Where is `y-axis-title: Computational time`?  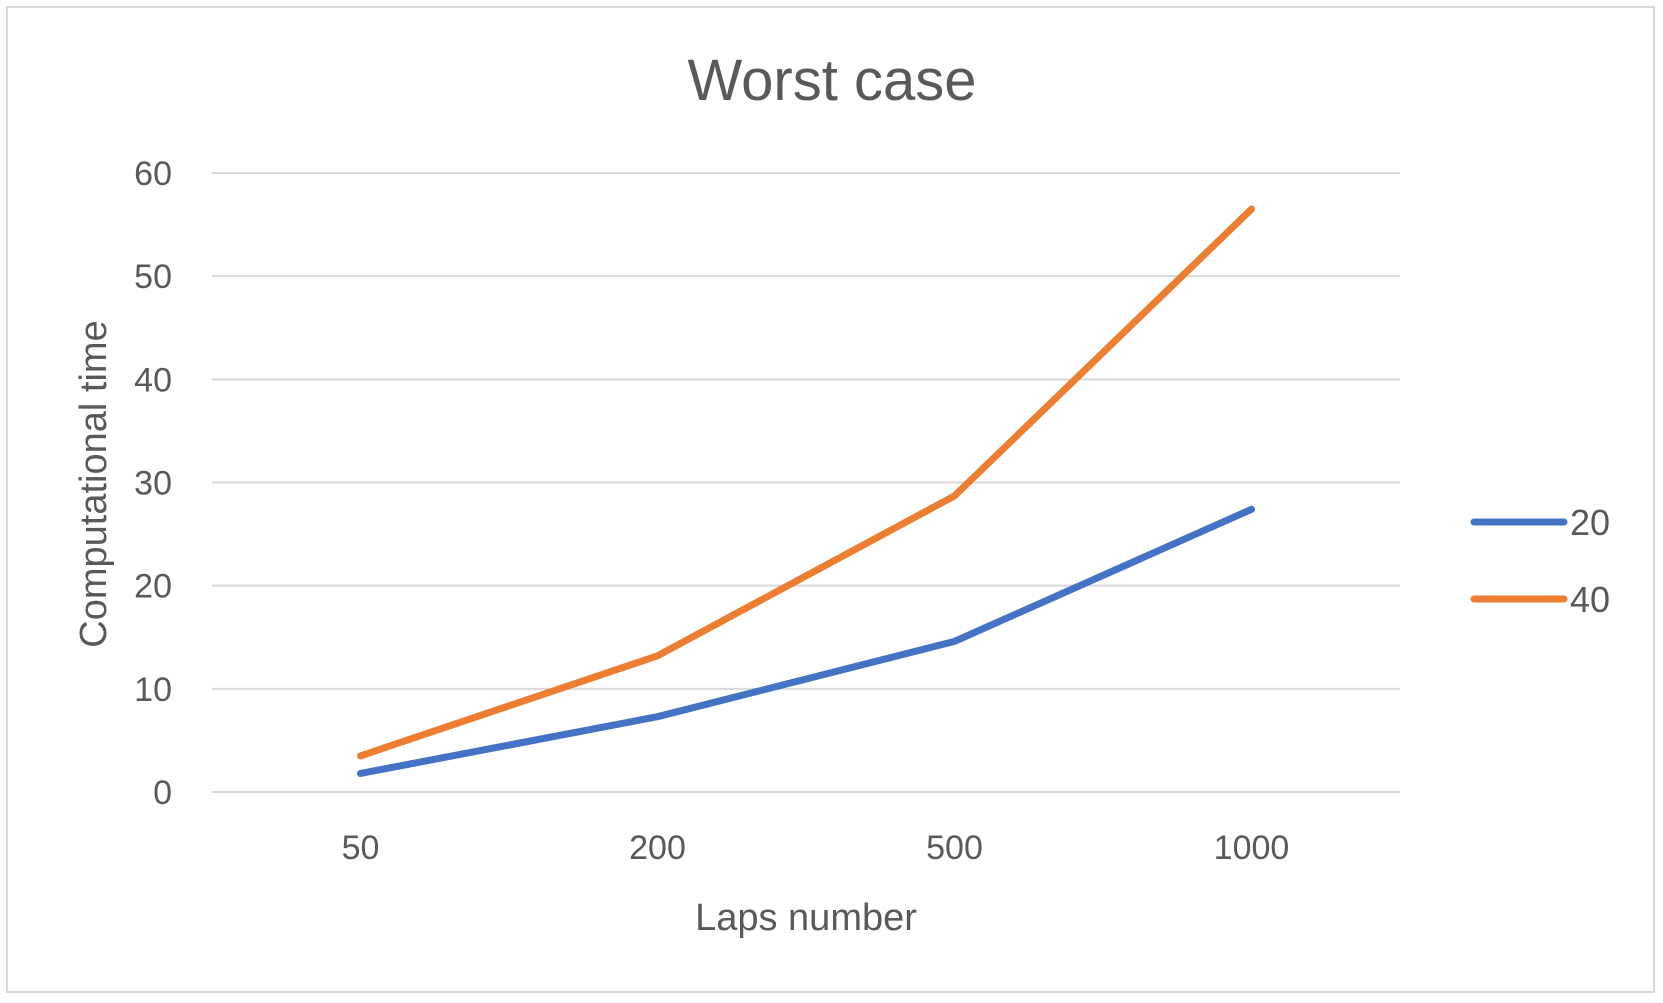
y-axis-title: Computational time is located at coordinates (94, 483).